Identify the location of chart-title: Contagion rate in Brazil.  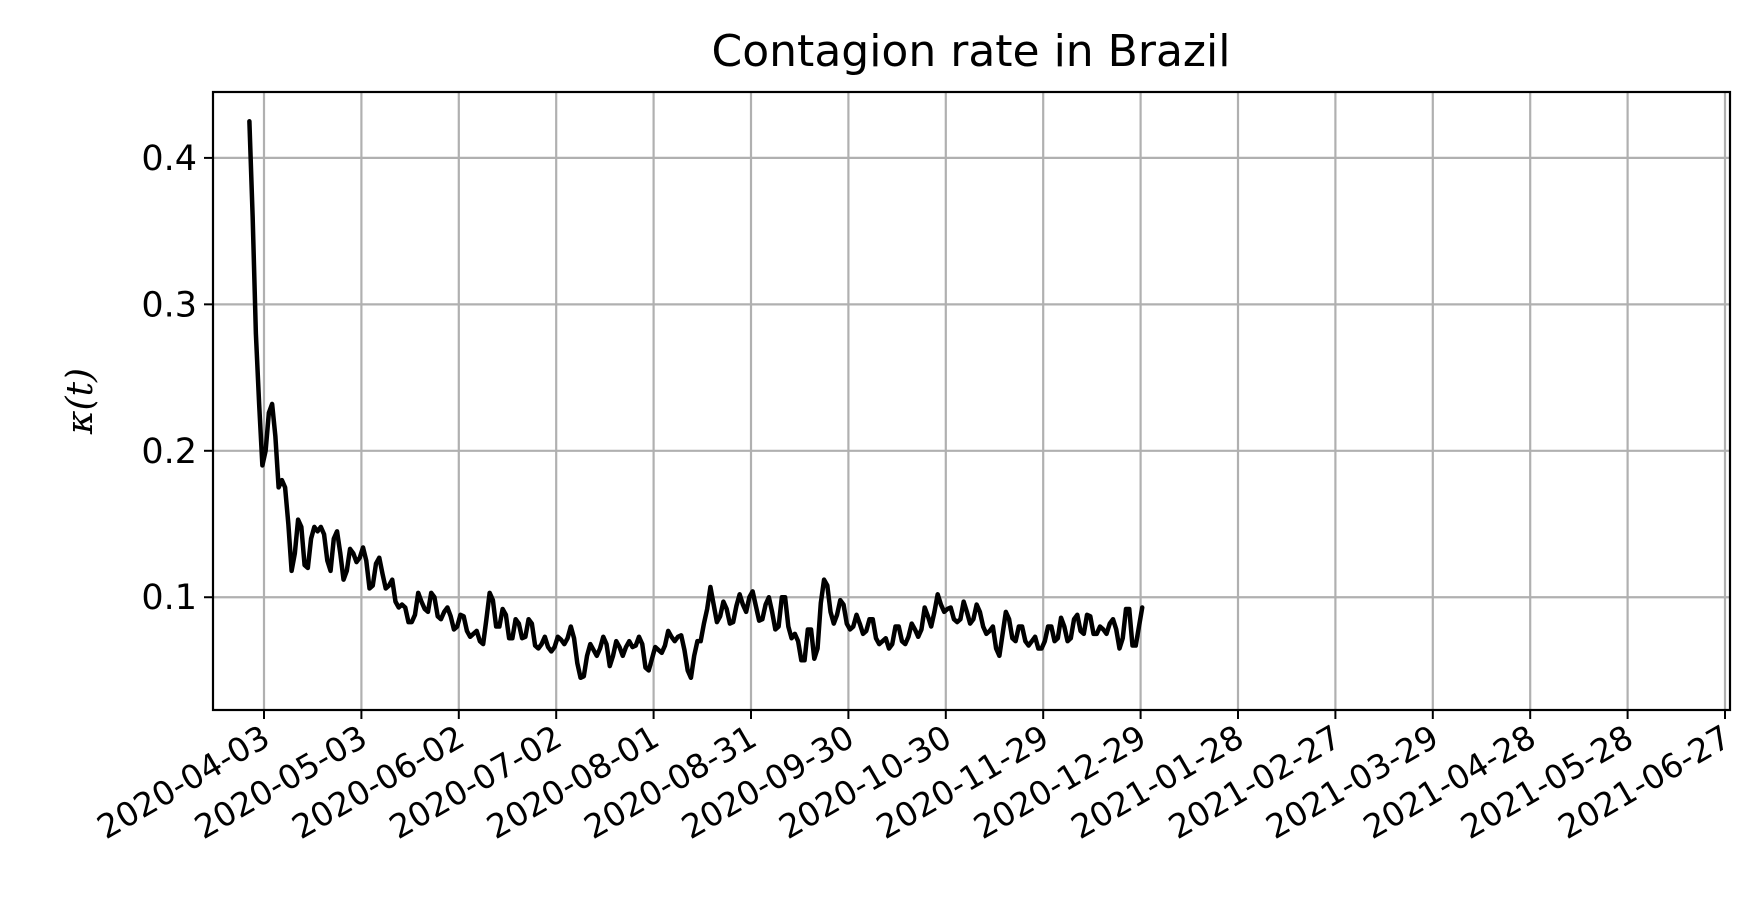
(971, 51).